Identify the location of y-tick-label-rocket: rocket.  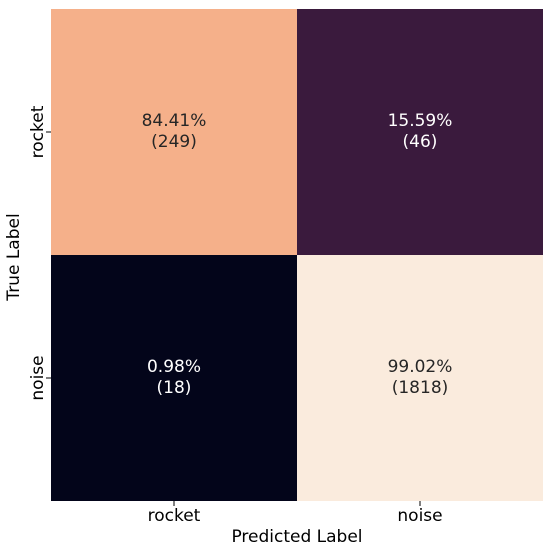
(38, 131).